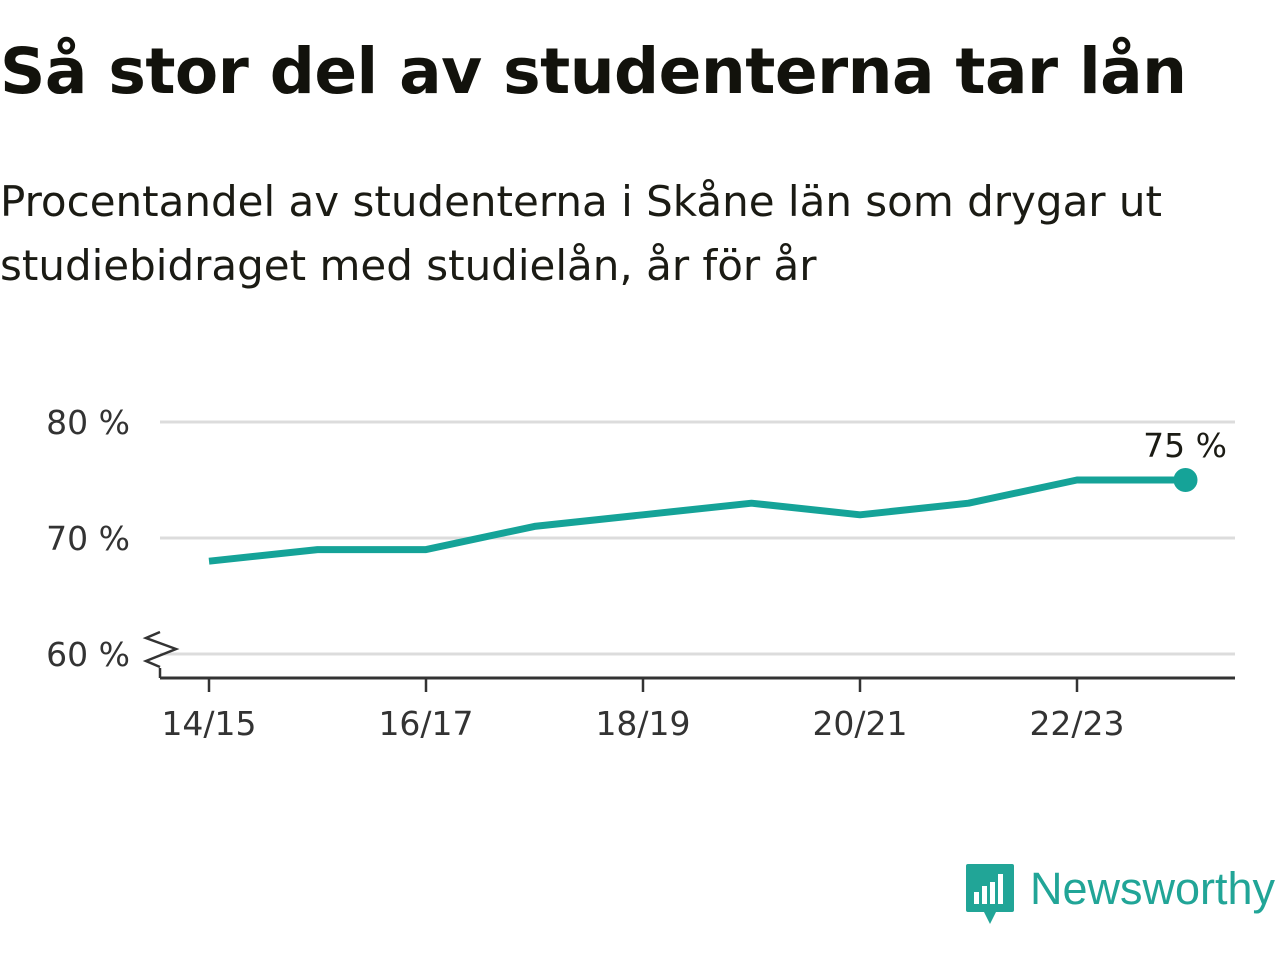 The height and width of the screenshot is (960, 1280). I want to click on x-tick-label: 14/15, so click(208, 723).